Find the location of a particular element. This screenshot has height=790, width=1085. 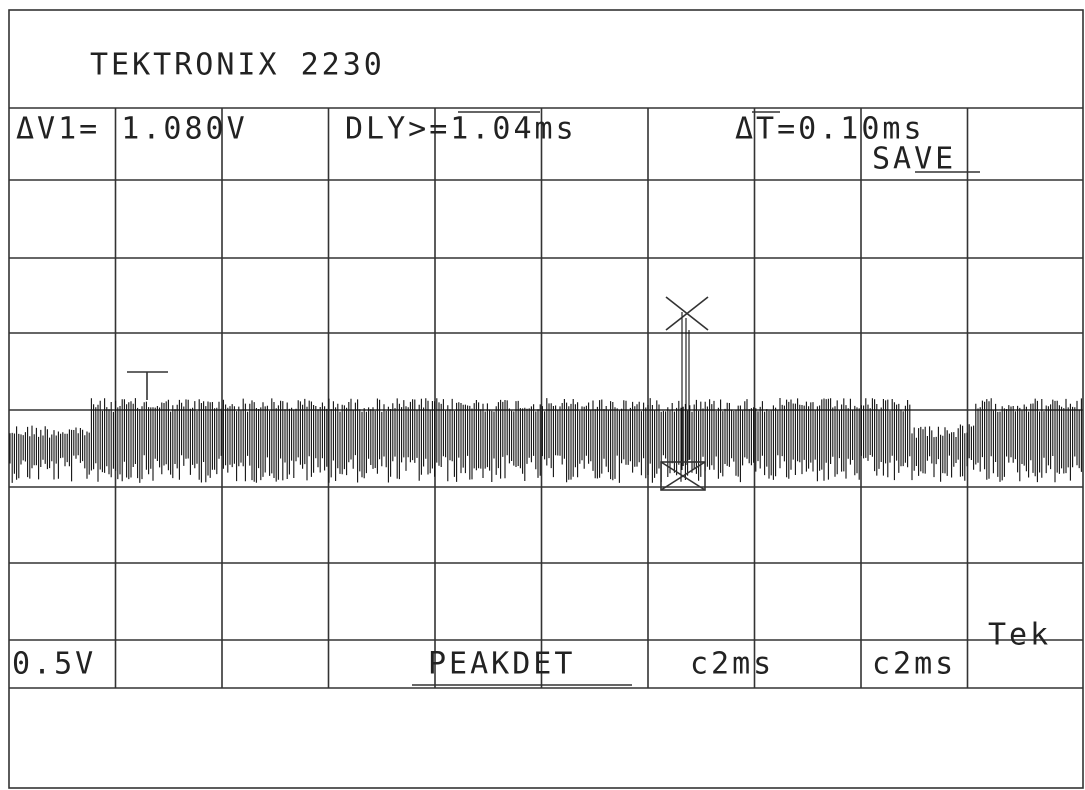

sweep-b: c2ms is located at coordinates (914, 664).